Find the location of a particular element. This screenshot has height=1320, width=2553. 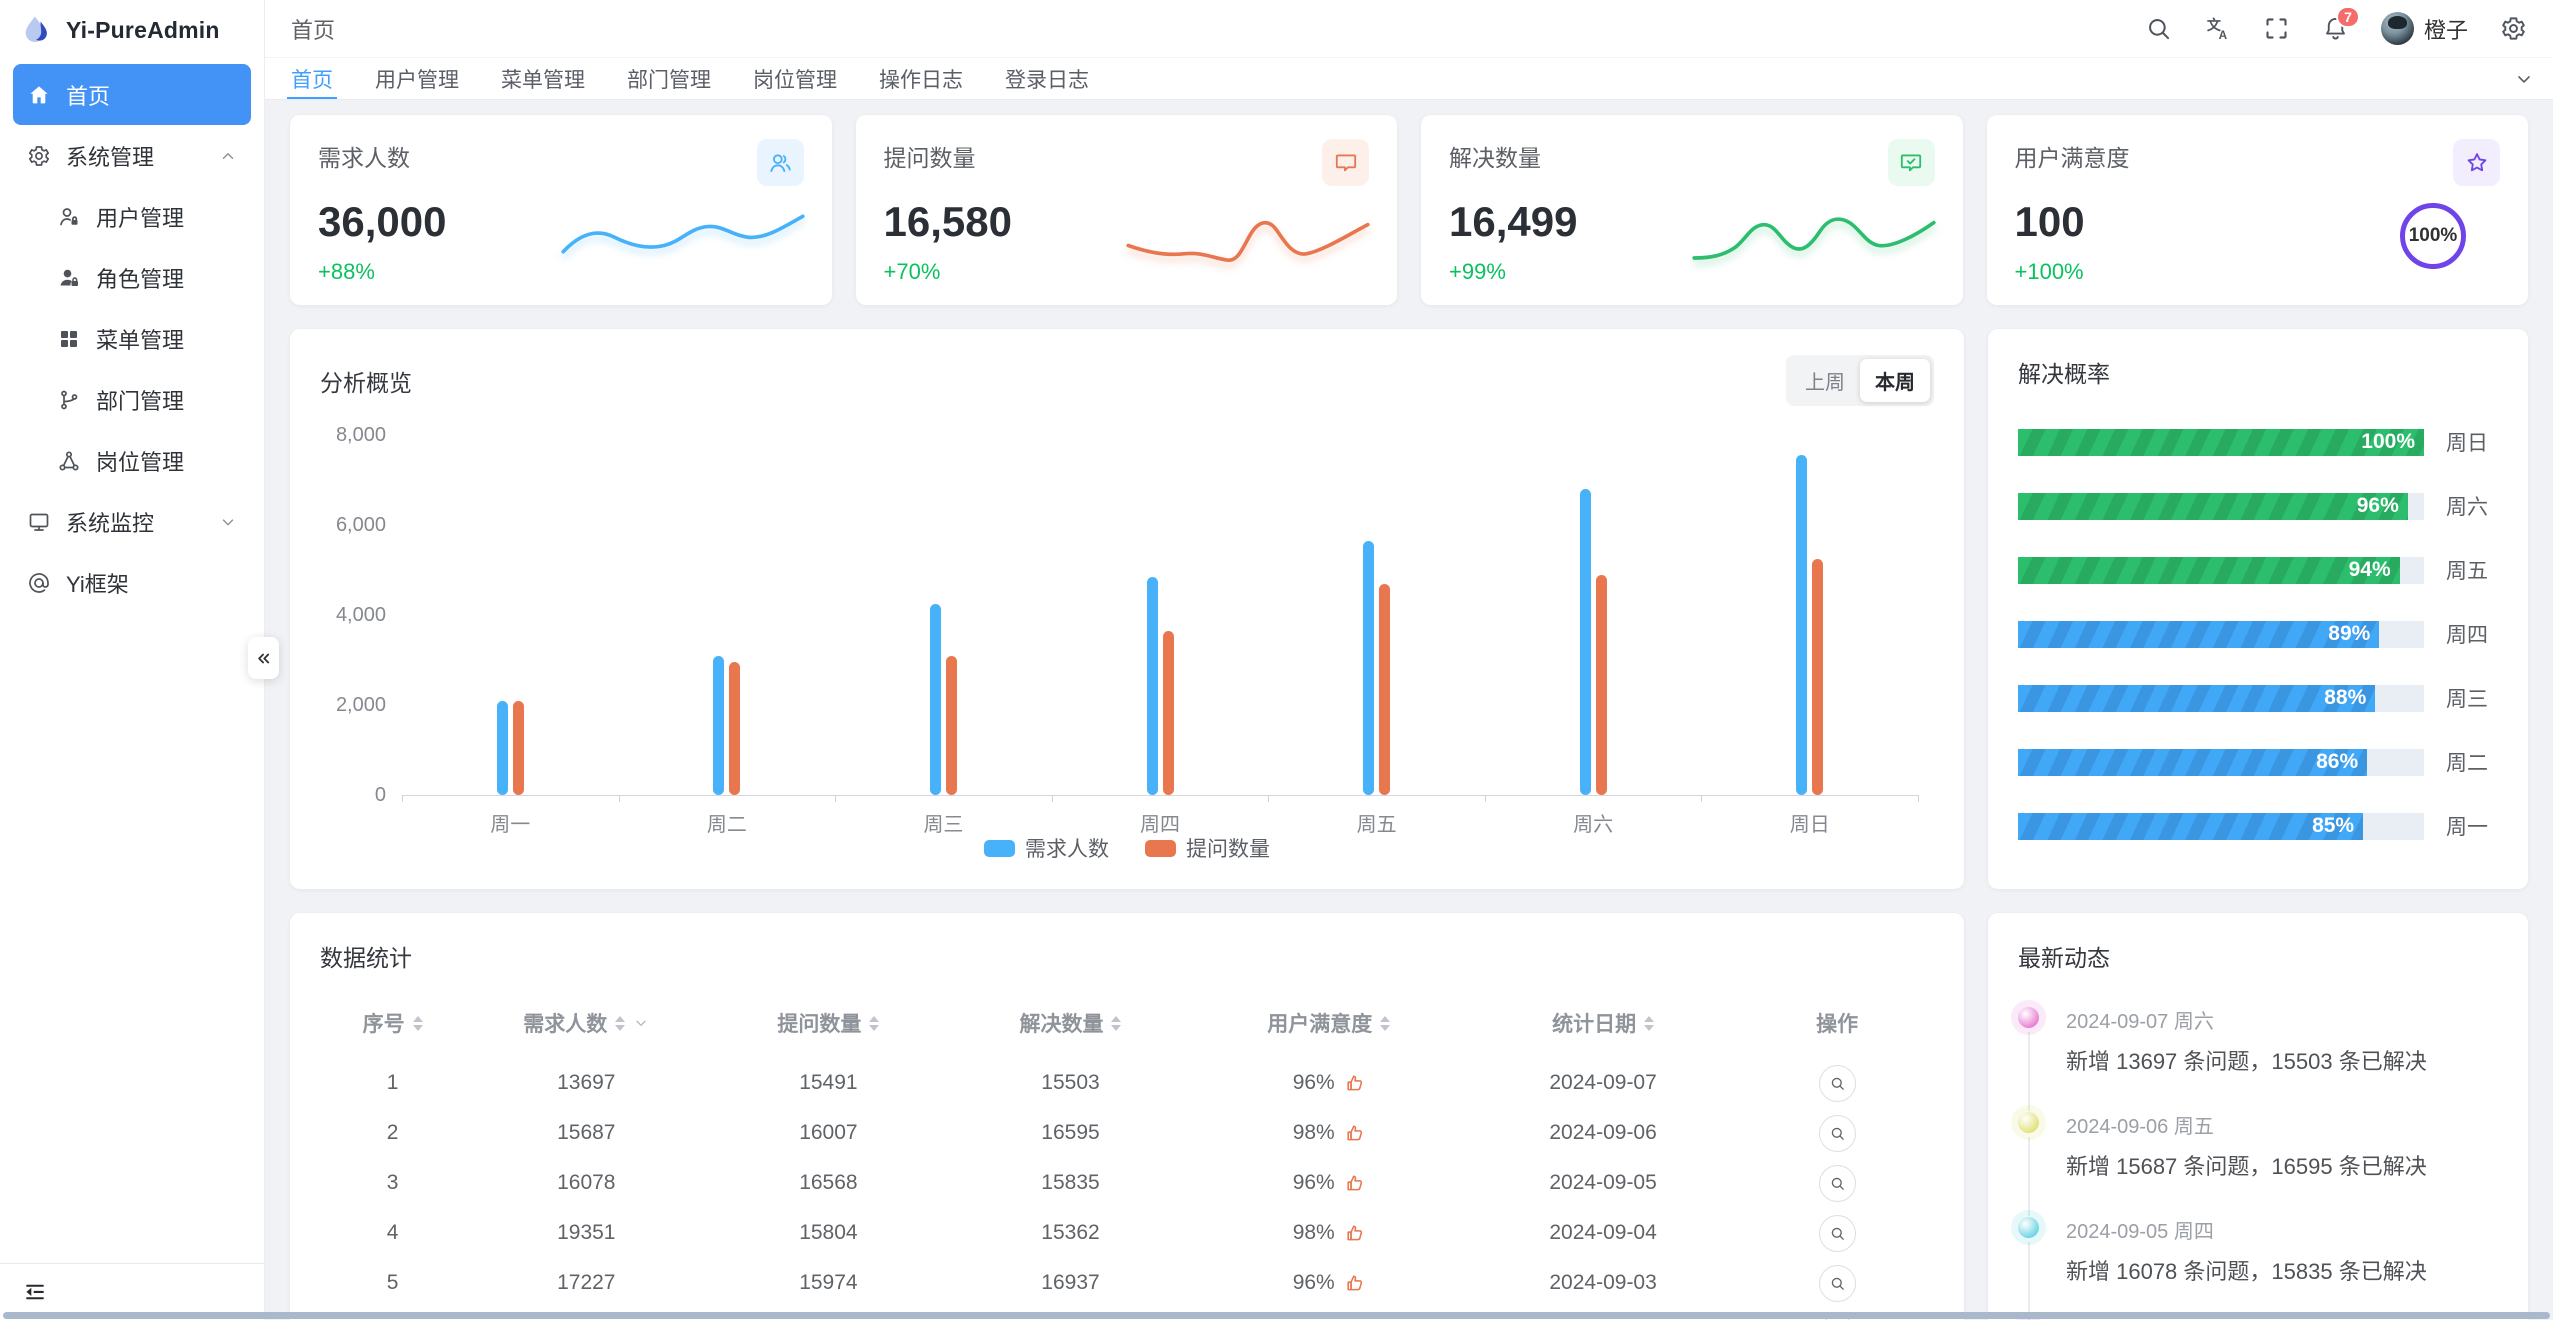

progress-value: 85% is located at coordinates (2333, 825).